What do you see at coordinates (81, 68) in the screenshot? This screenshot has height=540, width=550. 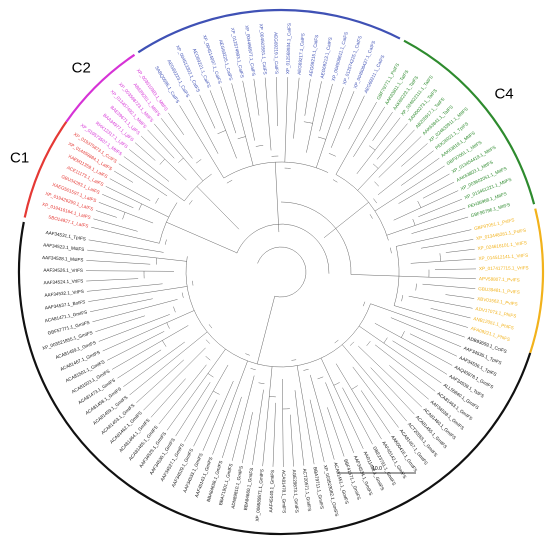 I see `clade-label-c2: C2` at bounding box center [81, 68].